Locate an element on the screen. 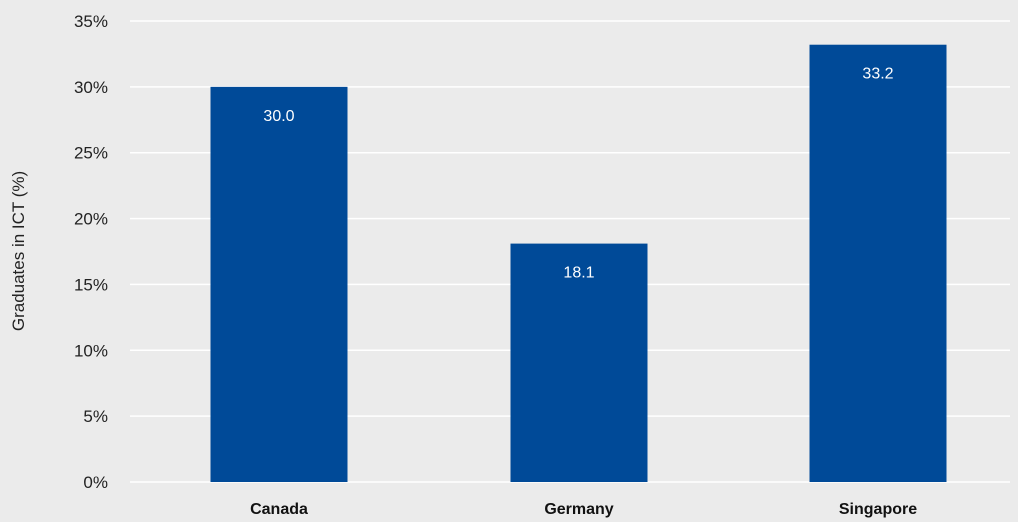 The height and width of the screenshot is (522, 1018). bar-germany is located at coordinates (579, 362).